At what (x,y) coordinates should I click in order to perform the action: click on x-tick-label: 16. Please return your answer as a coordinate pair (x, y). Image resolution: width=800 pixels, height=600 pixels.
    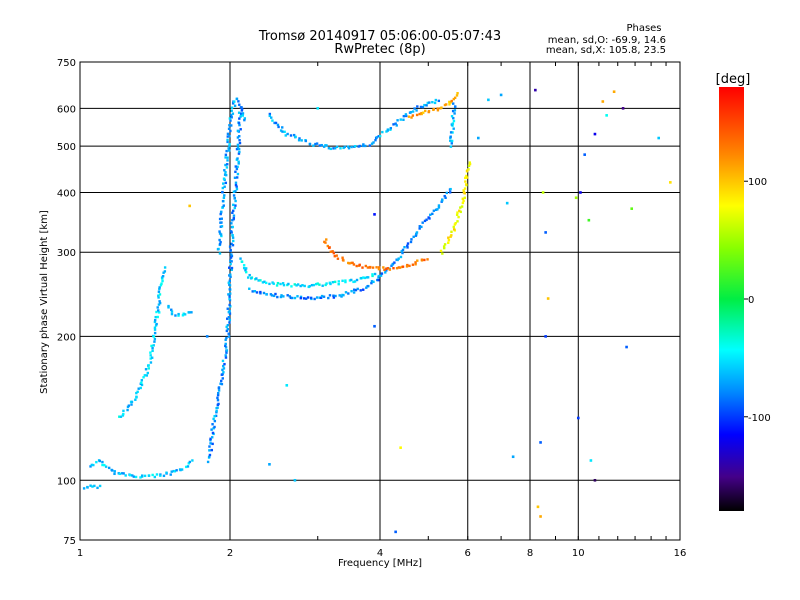
    Looking at the image, I should click on (680, 553).